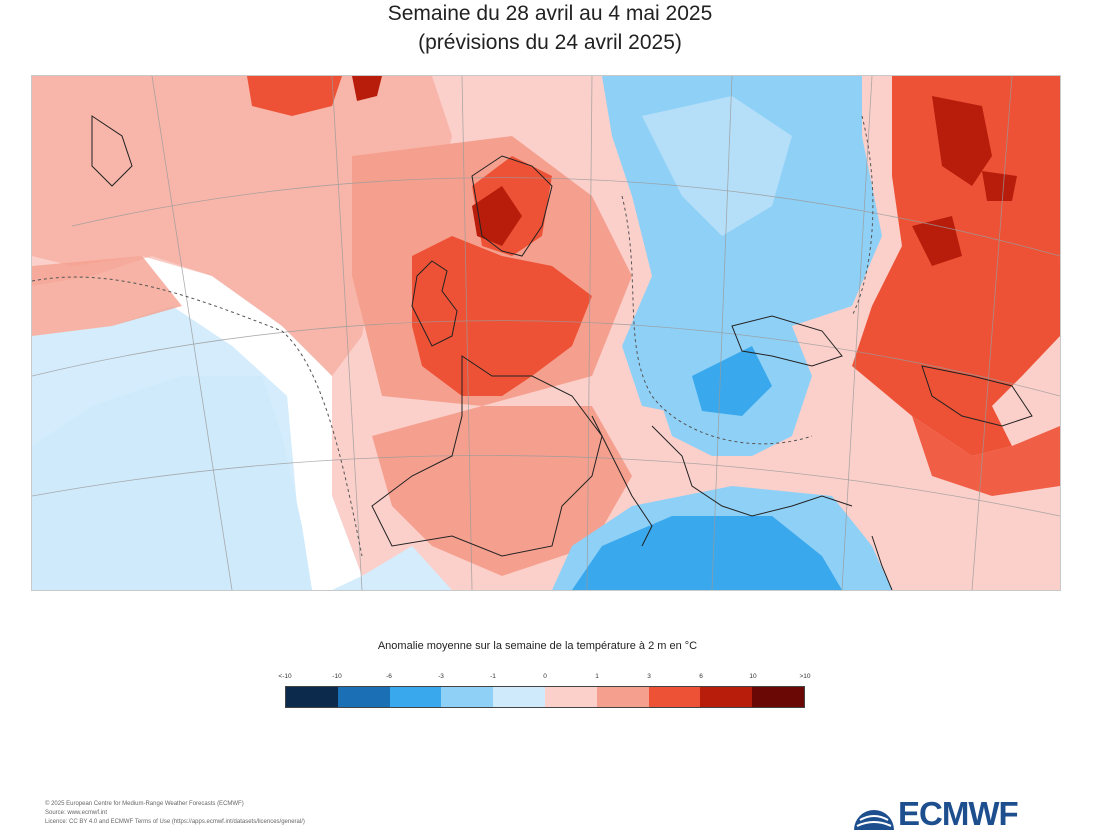  What do you see at coordinates (337, 676) in the screenshot?
I see `legend-tick: -10` at bounding box center [337, 676].